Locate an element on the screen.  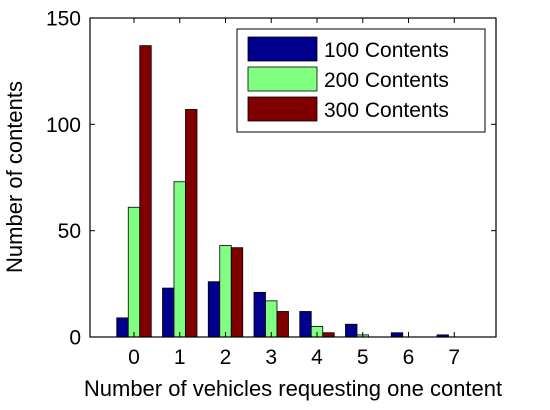
y-axis-label: Number of contents is located at coordinates (14, 177).